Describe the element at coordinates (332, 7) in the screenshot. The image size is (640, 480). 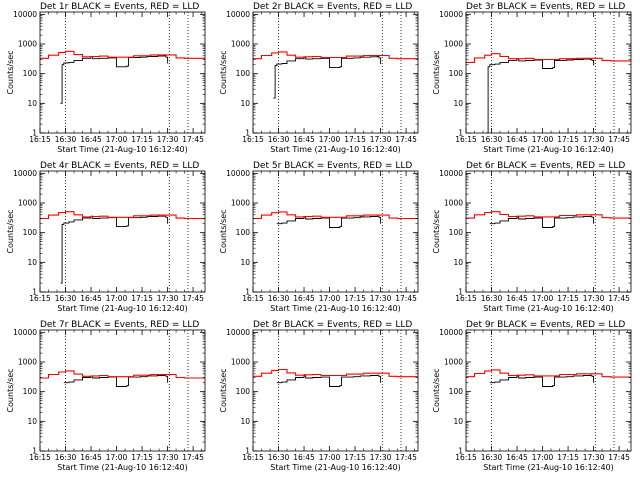
I see `panel-title: Det 2r BLACK = Events, RED = LLD` at that location.